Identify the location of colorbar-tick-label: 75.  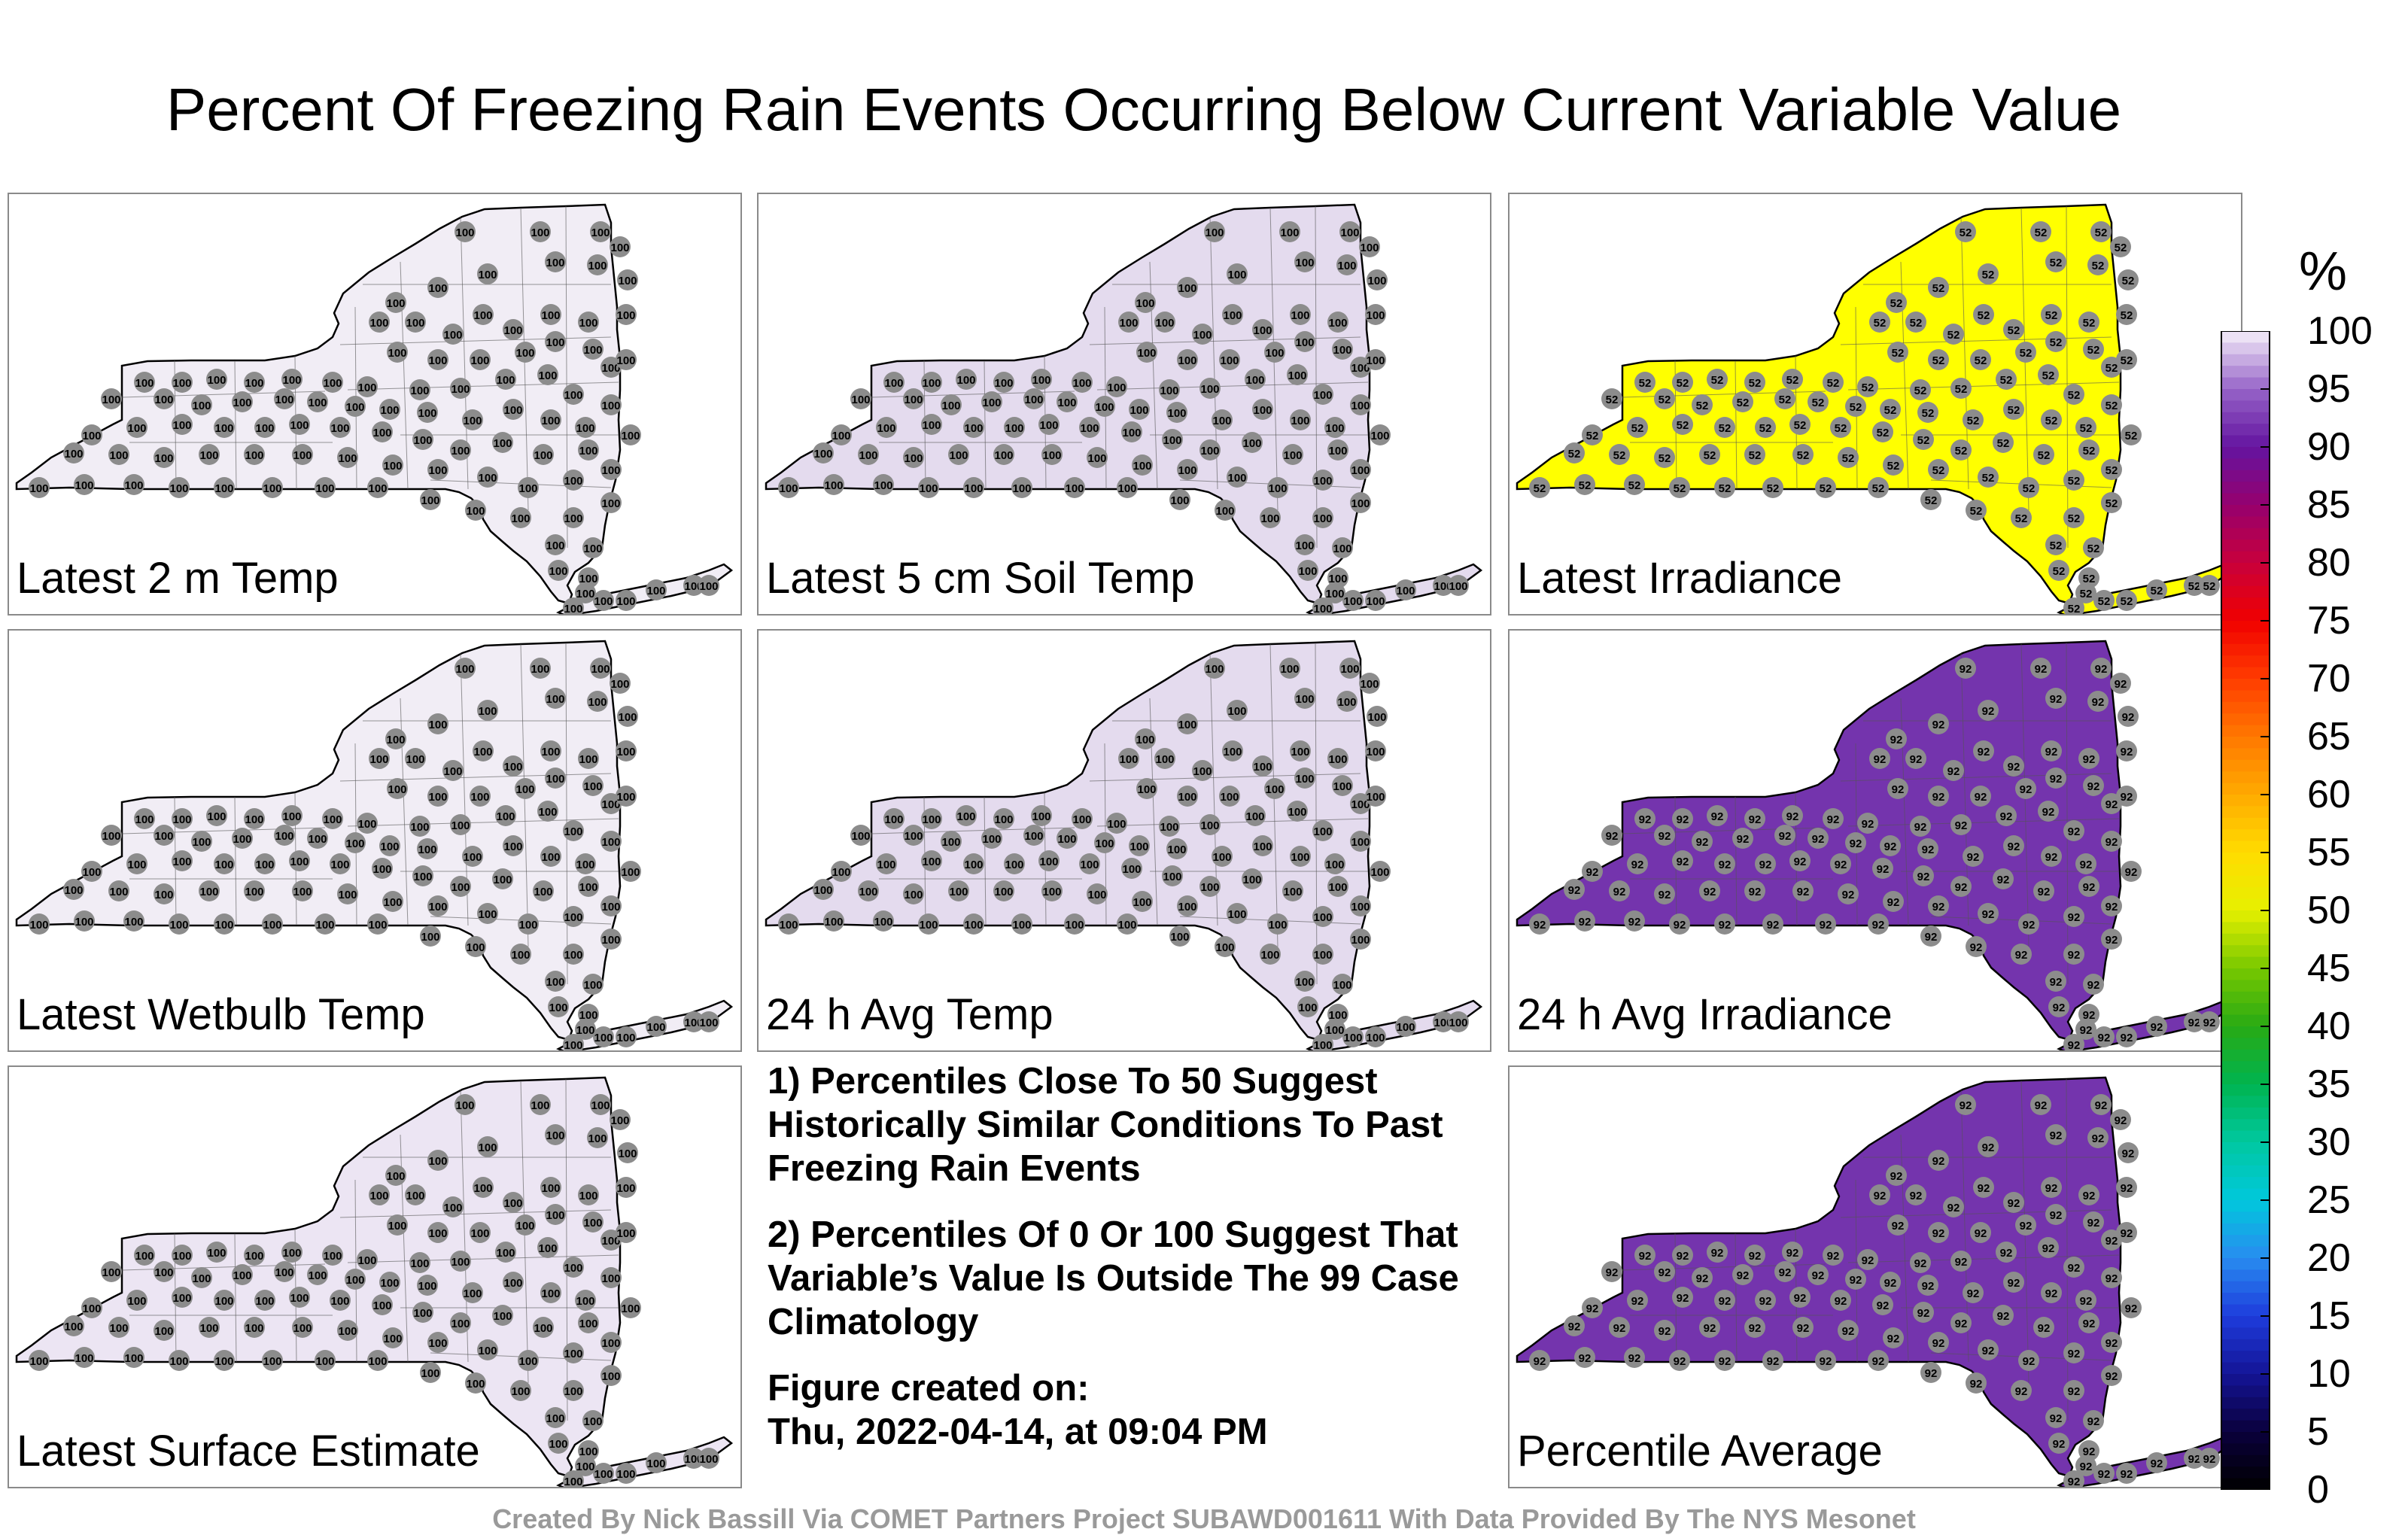
(2329, 621).